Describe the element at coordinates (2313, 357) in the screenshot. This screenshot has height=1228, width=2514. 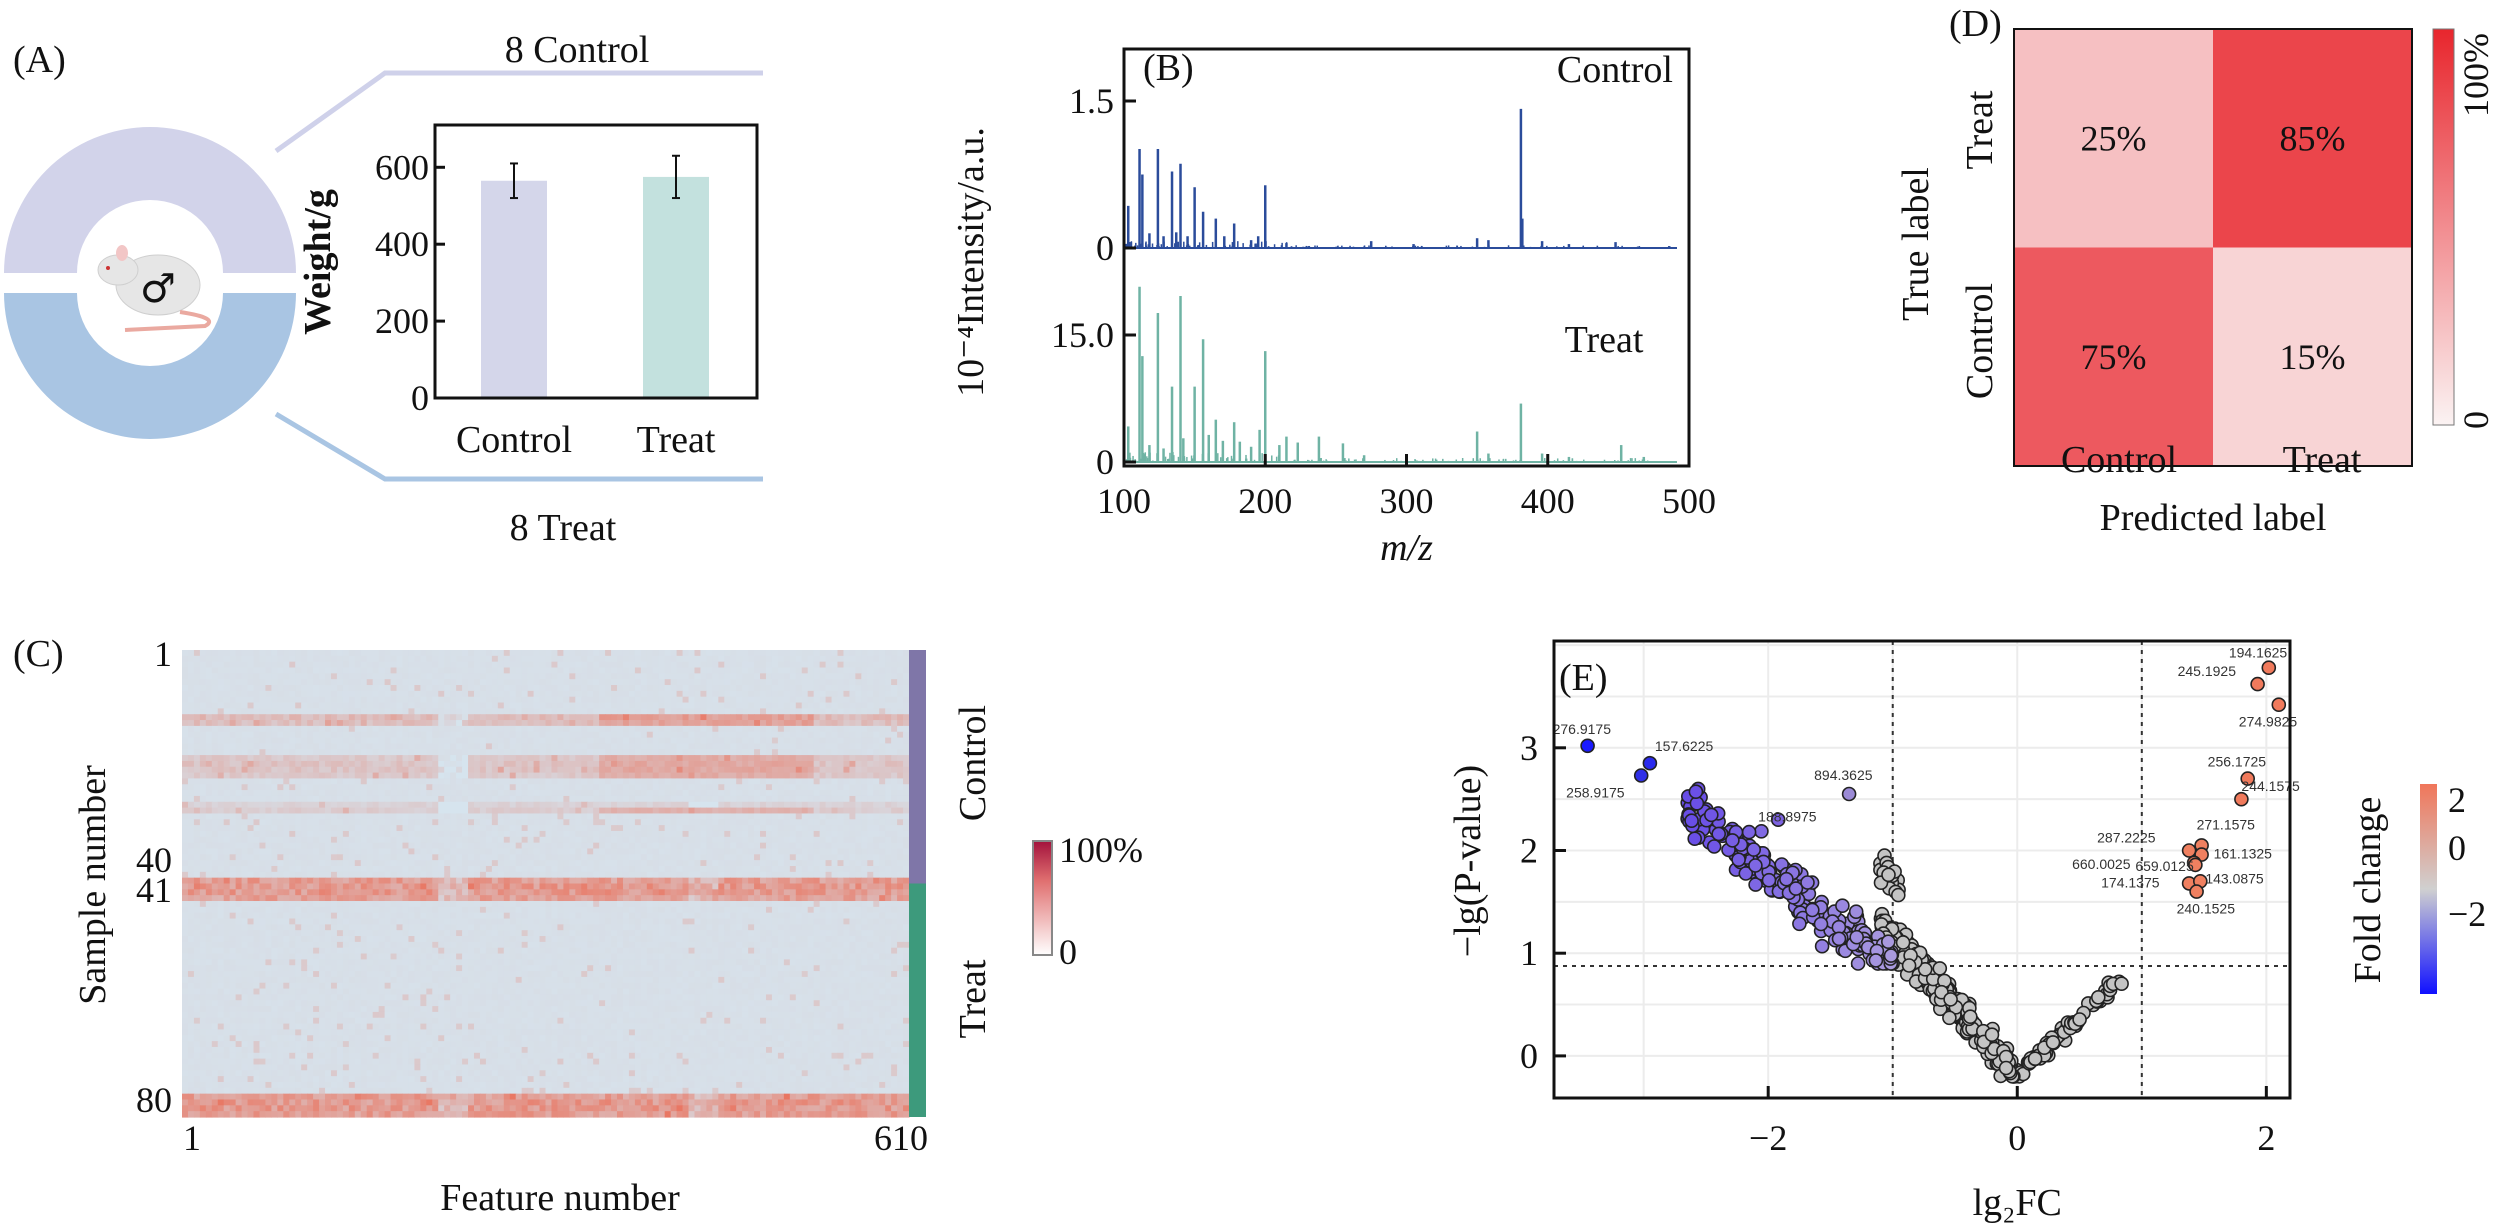
I see `cell-value: 15%` at that location.